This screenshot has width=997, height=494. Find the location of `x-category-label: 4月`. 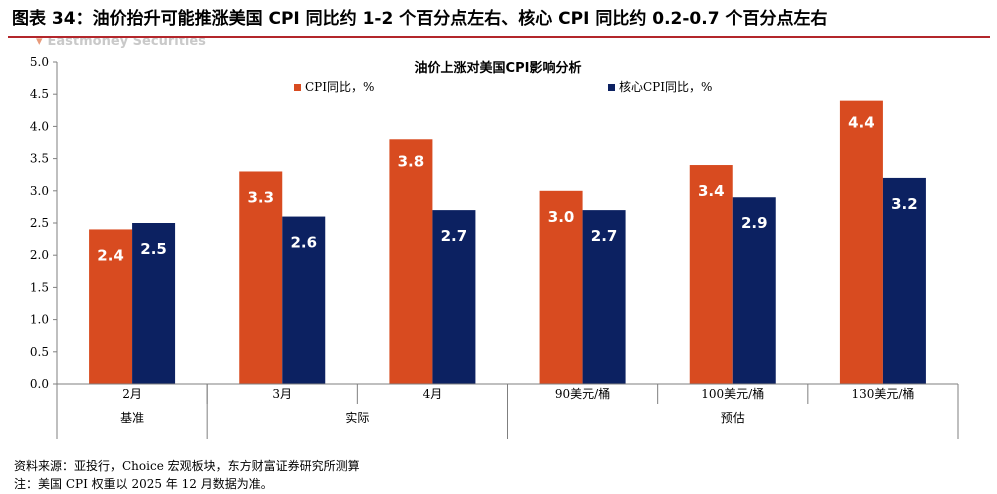

x-category-label: 4月 is located at coordinates (433, 394).